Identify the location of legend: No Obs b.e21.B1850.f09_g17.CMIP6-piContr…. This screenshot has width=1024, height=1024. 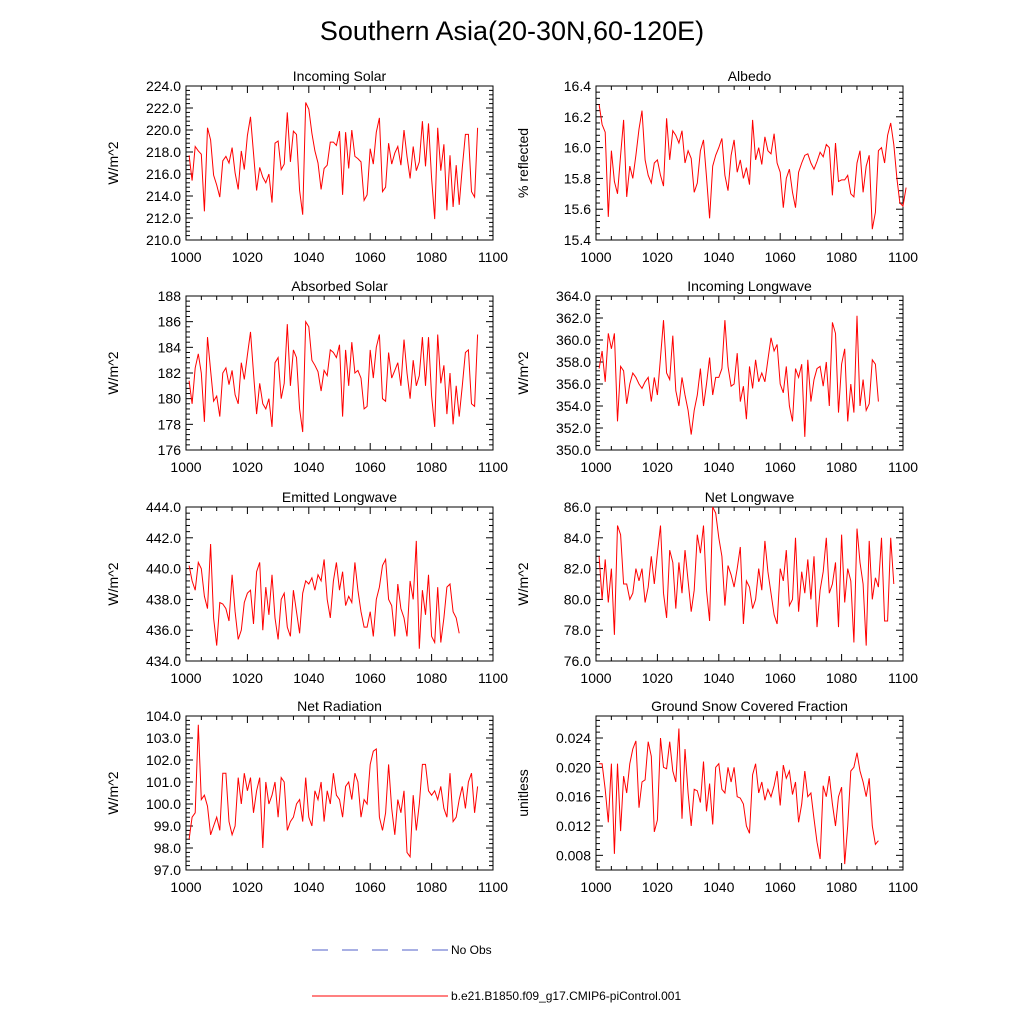
(496, 973).